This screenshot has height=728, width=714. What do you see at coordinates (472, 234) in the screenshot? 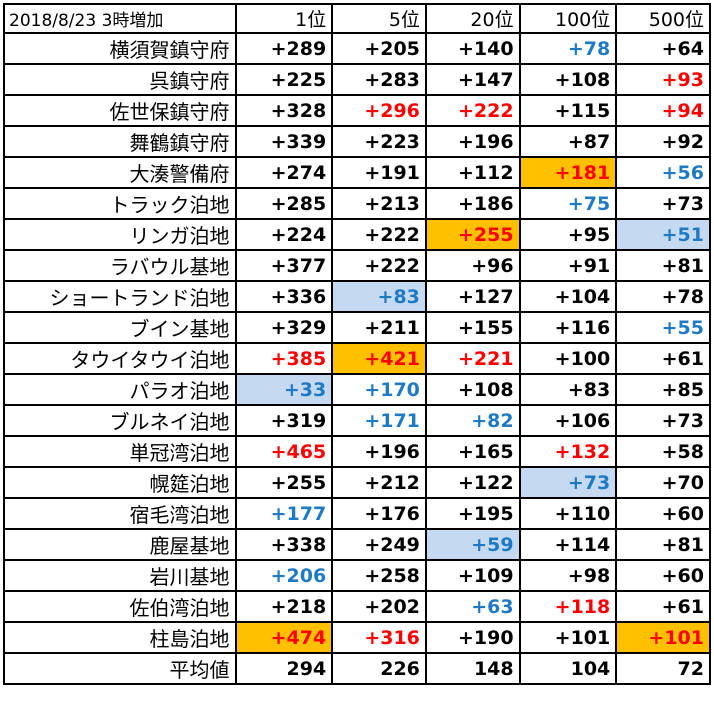
I see `increase-value-rank-20: +255` at bounding box center [472, 234].